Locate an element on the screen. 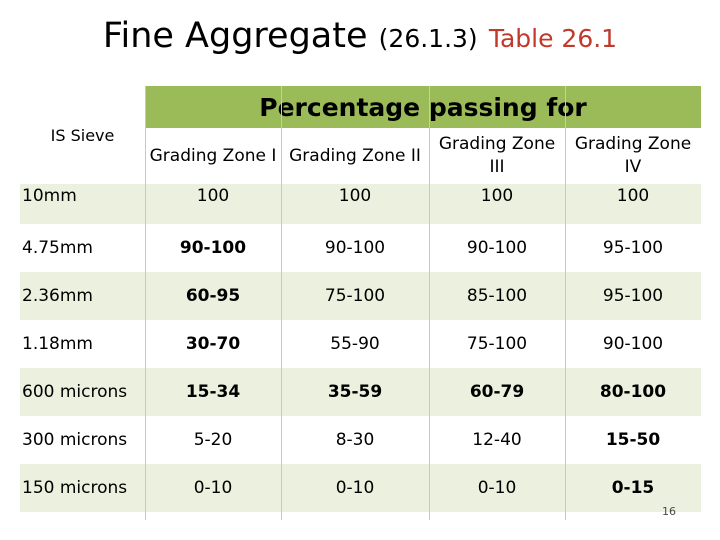 This screenshot has width=720, height=540. table-row: 1.18mm 30-70 55-90 75-100 90-100 is located at coordinates (360, 344).